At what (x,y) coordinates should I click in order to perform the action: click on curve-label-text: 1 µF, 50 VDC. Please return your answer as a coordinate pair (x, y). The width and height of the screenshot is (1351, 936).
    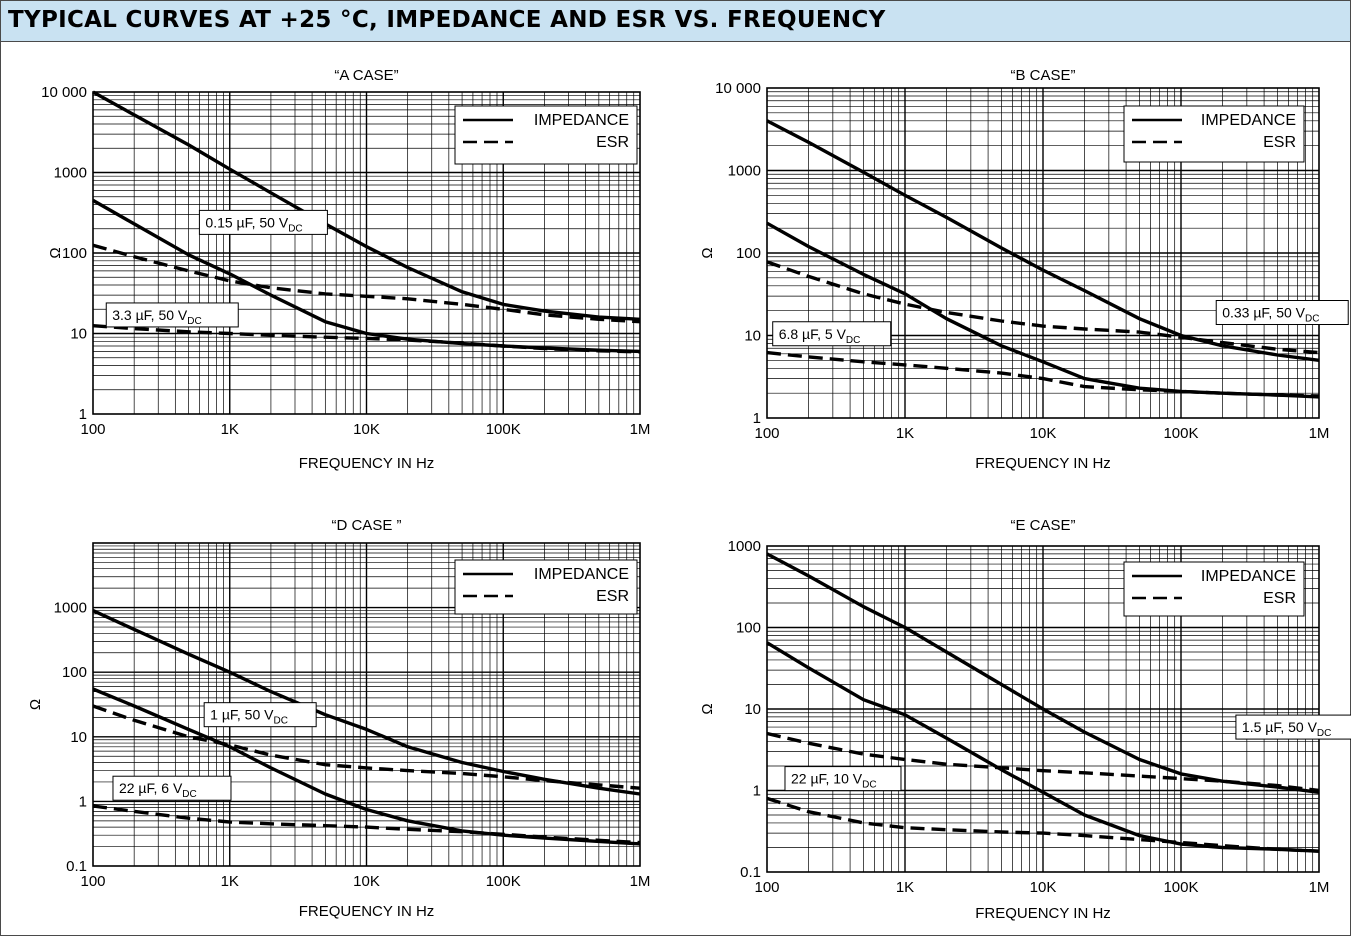
    Looking at the image, I should click on (249, 717).